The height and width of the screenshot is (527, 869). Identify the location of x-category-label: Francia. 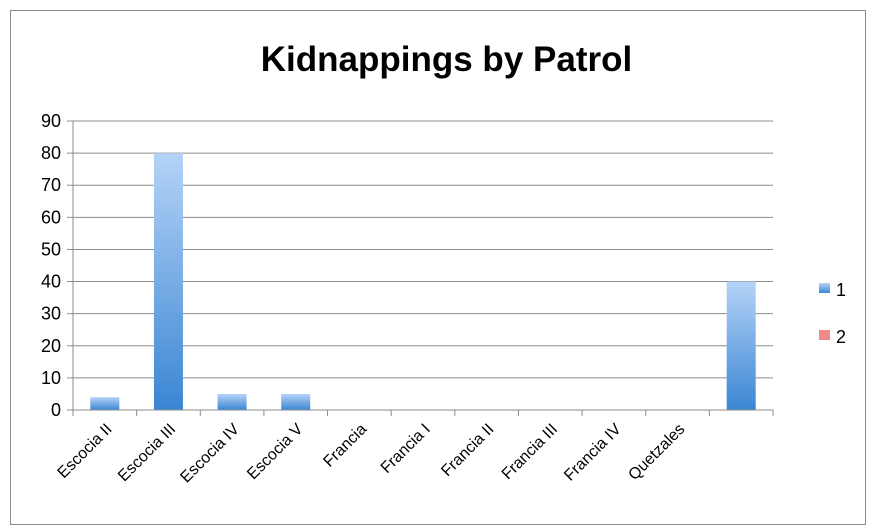
(345, 446).